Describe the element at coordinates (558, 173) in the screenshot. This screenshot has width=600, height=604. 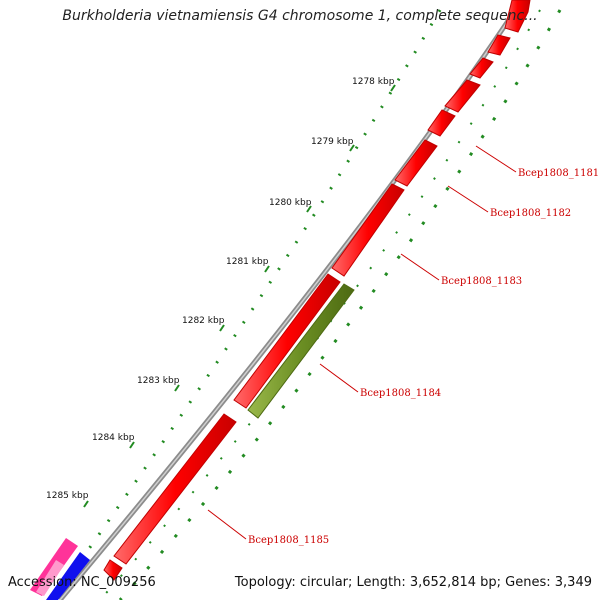
I see `gene-label: Bcep1808_1181` at that location.